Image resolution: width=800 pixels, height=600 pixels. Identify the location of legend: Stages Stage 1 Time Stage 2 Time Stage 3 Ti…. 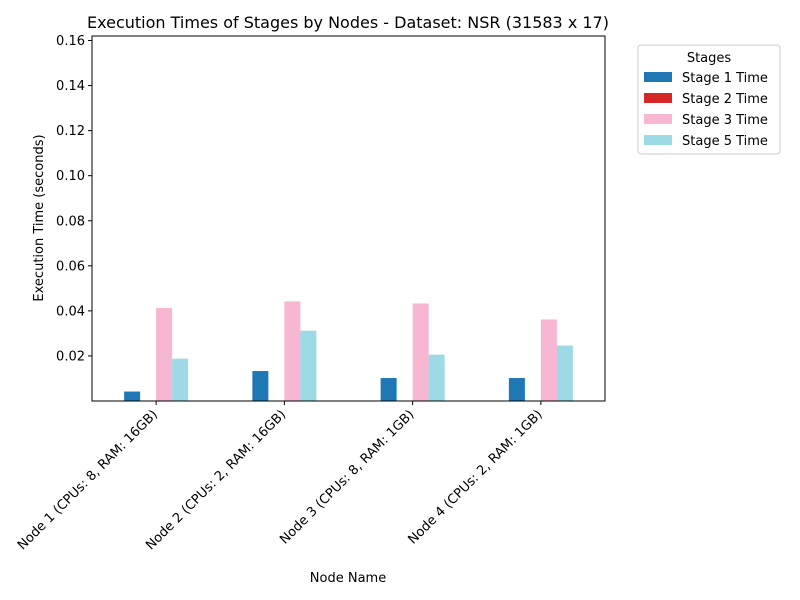
(709, 99).